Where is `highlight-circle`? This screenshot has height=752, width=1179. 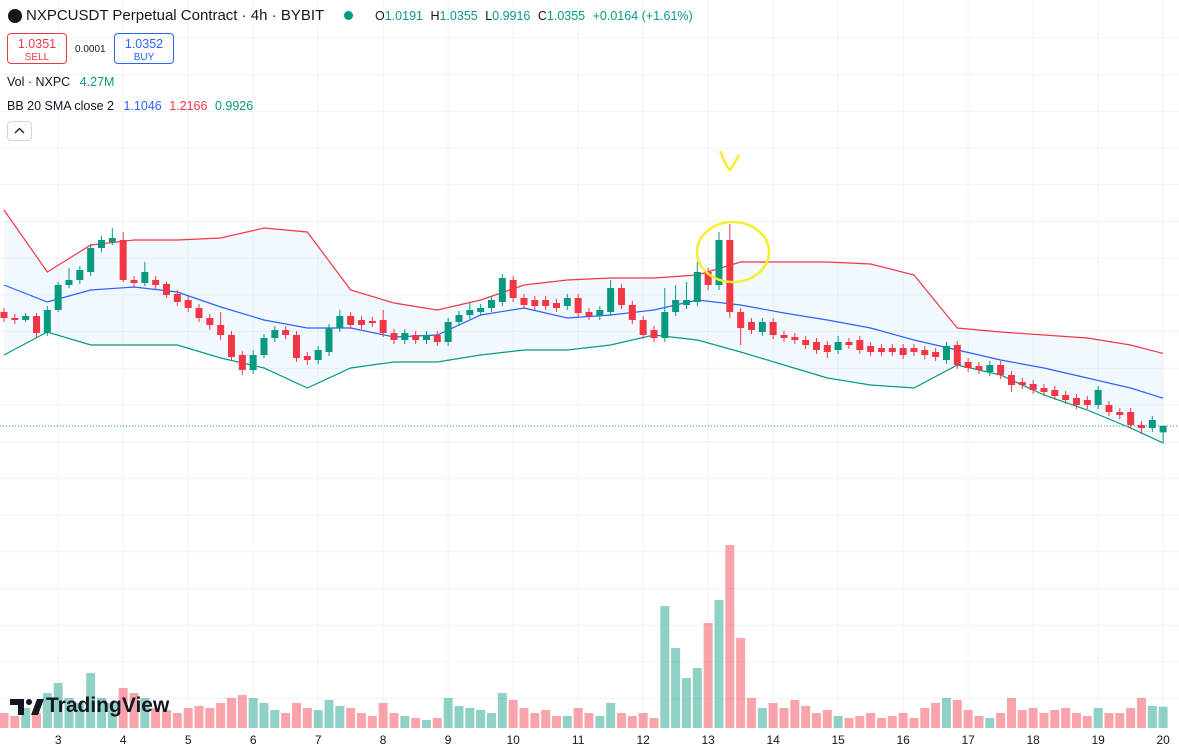
highlight-circle is located at coordinates (733, 252).